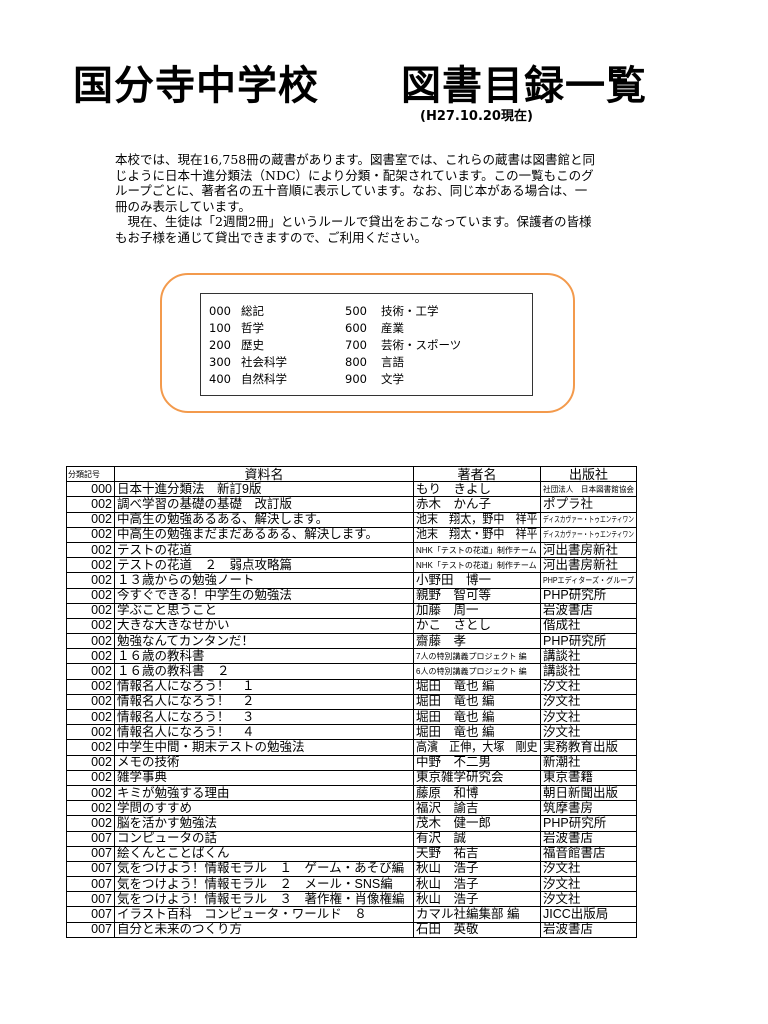 The height and width of the screenshot is (1024, 768). I want to click on page-title: 国分寺中学校 図書目録一覧, so click(360, 86).